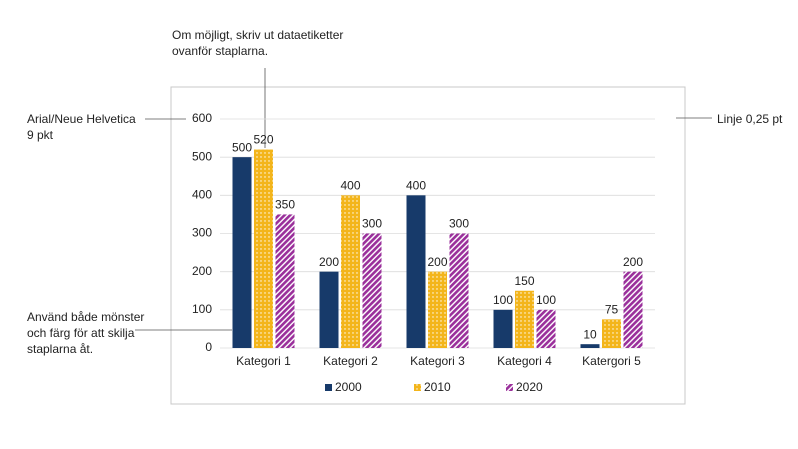 The height and width of the screenshot is (449, 798). I want to click on data-label: 150, so click(524, 281).